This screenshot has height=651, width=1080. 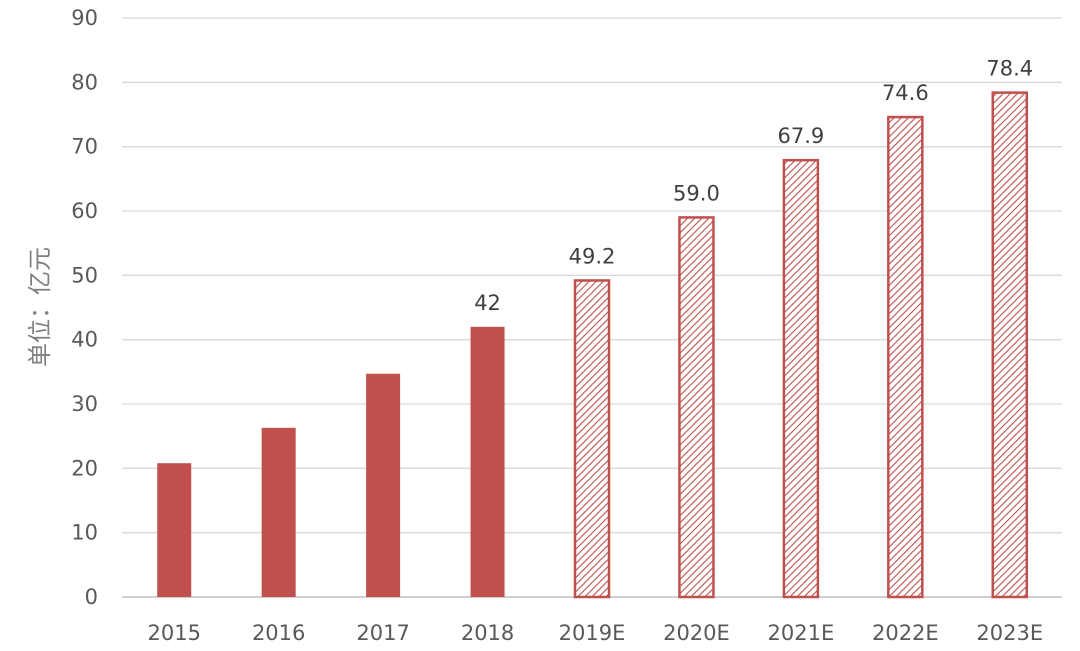 I want to click on data-label-2023E: 78.4, so click(x=1009, y=69).